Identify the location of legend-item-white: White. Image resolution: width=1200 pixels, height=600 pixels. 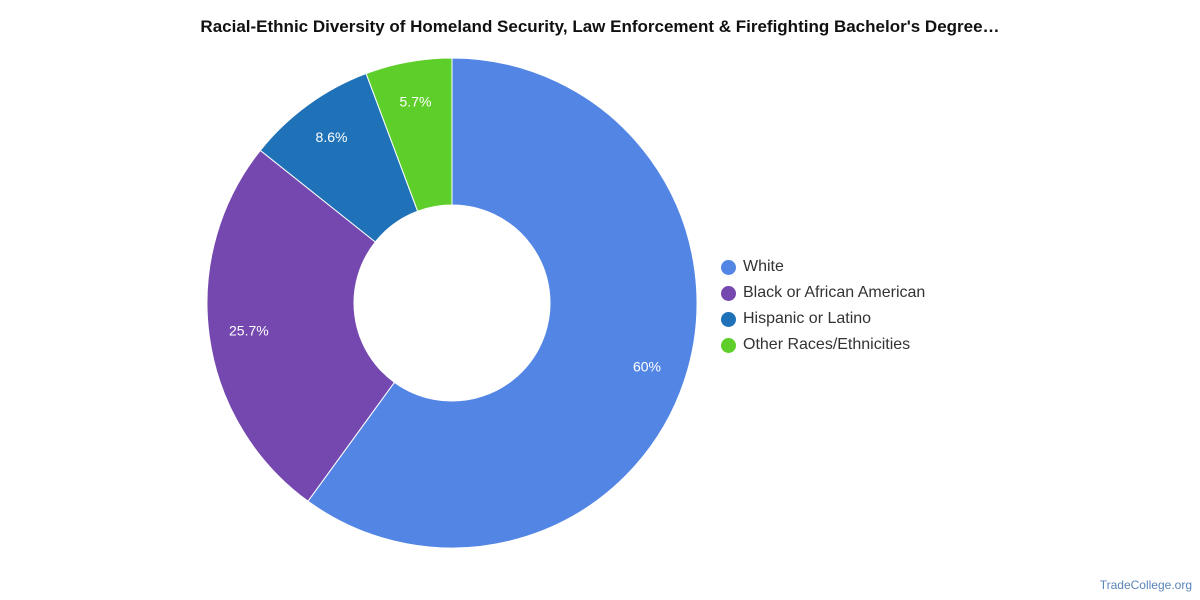
(823, 267).